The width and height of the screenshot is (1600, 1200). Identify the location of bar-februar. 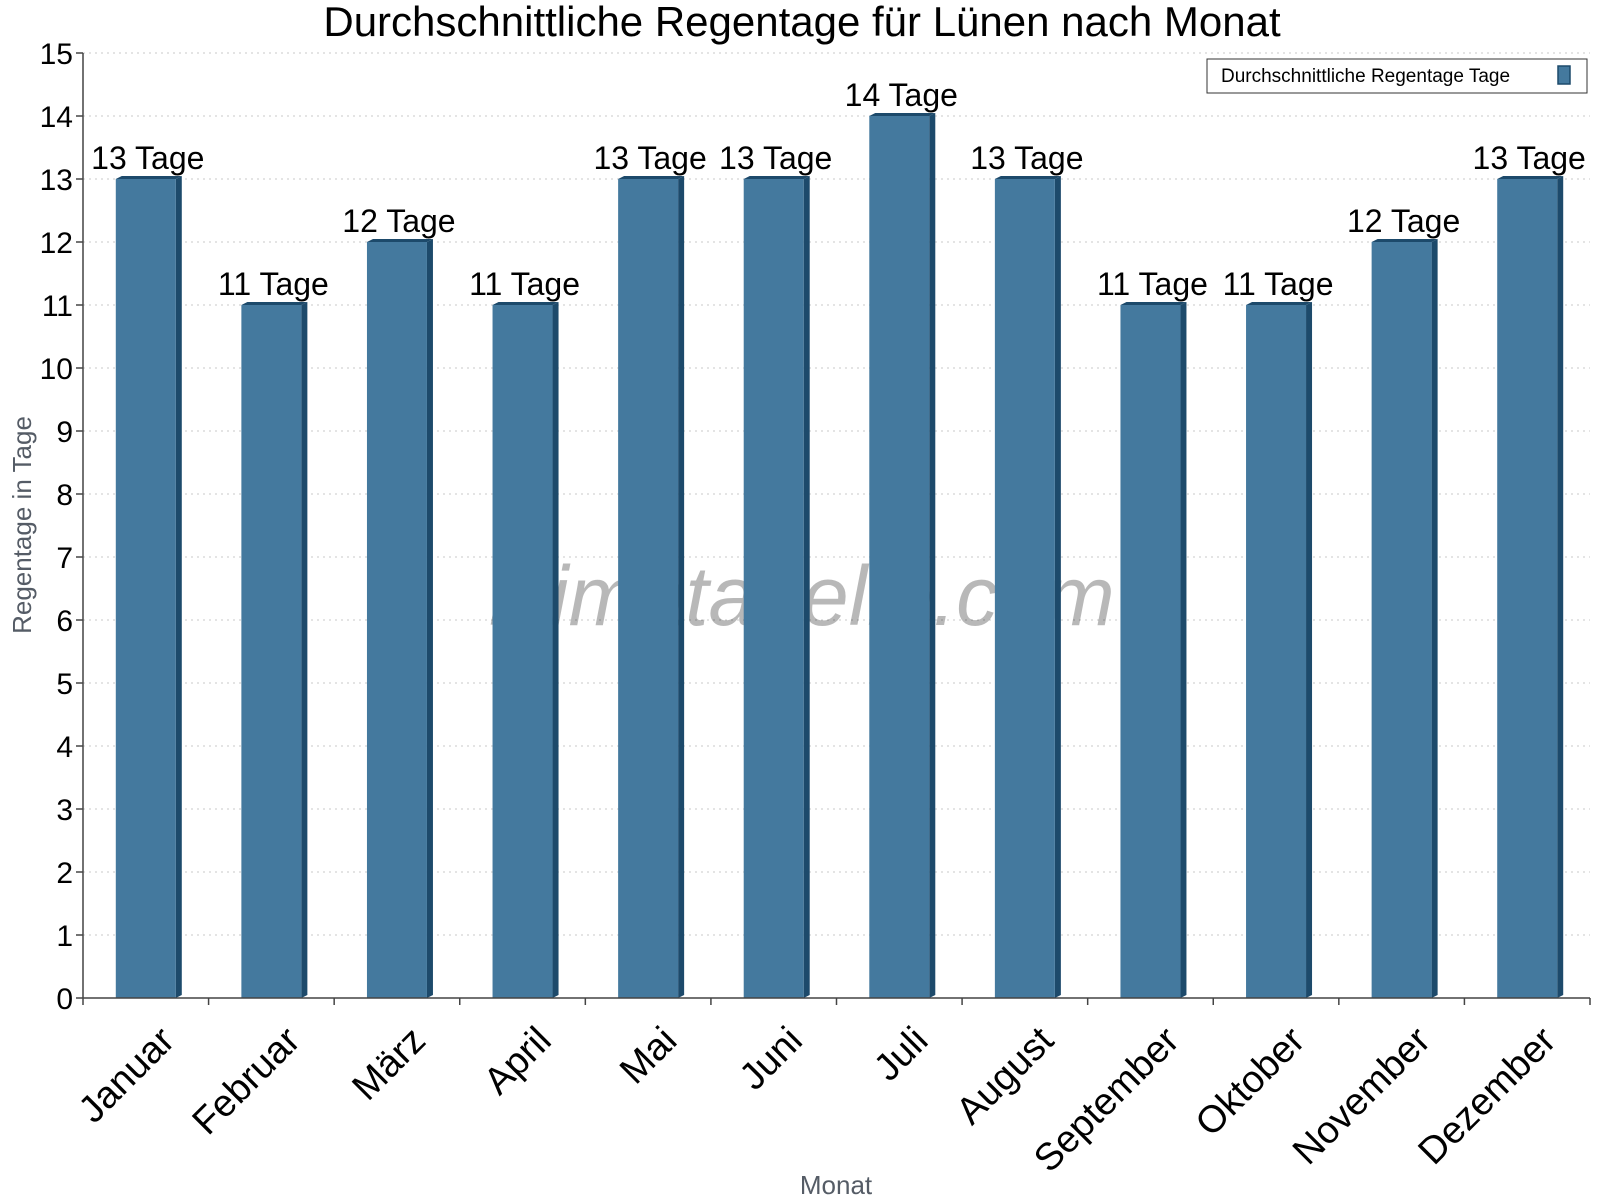
(274, 650).